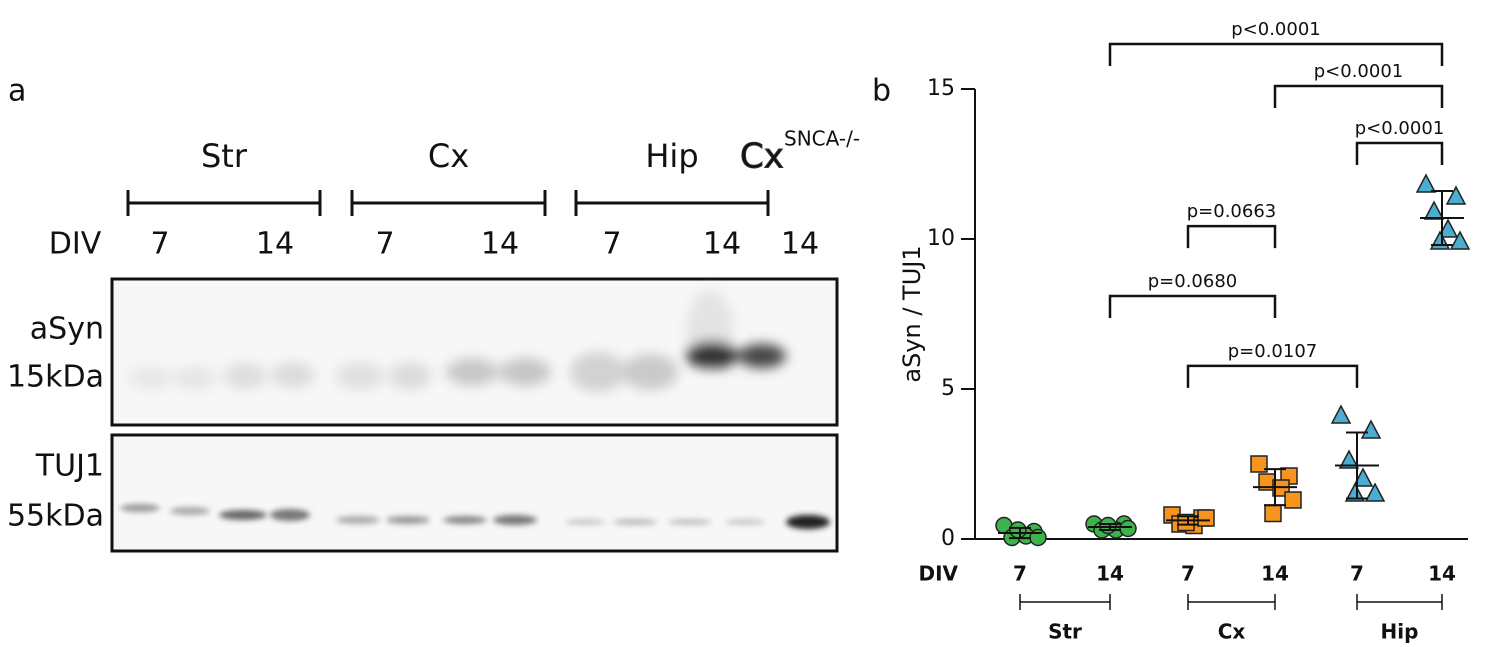 This screenshot has height=647, width=1499. What do you see at coordinates (822, 139) in the screenshot?
I see `knockout-superscript: SNCA-/-` at bounding box center [822, 139].